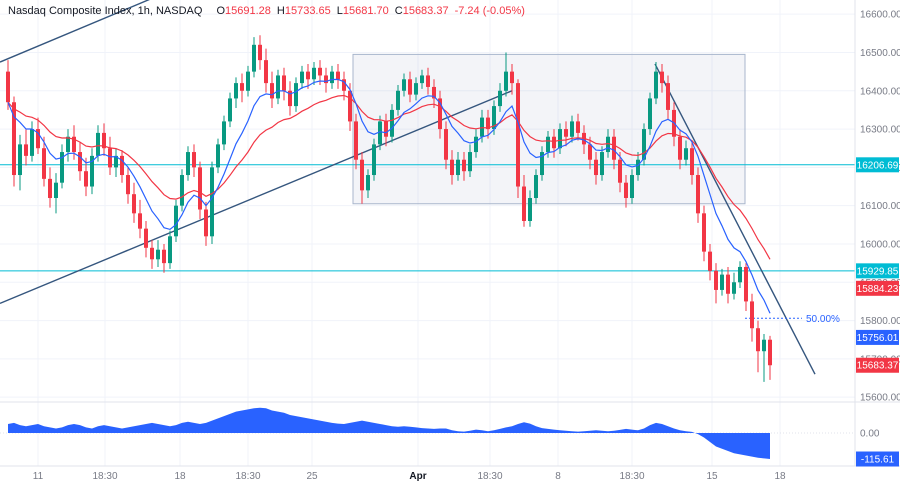 Image resolution: width=900 pixels, height=486 pixels. I want to click on fib-level-label: 50.00%, so click(823, 319).